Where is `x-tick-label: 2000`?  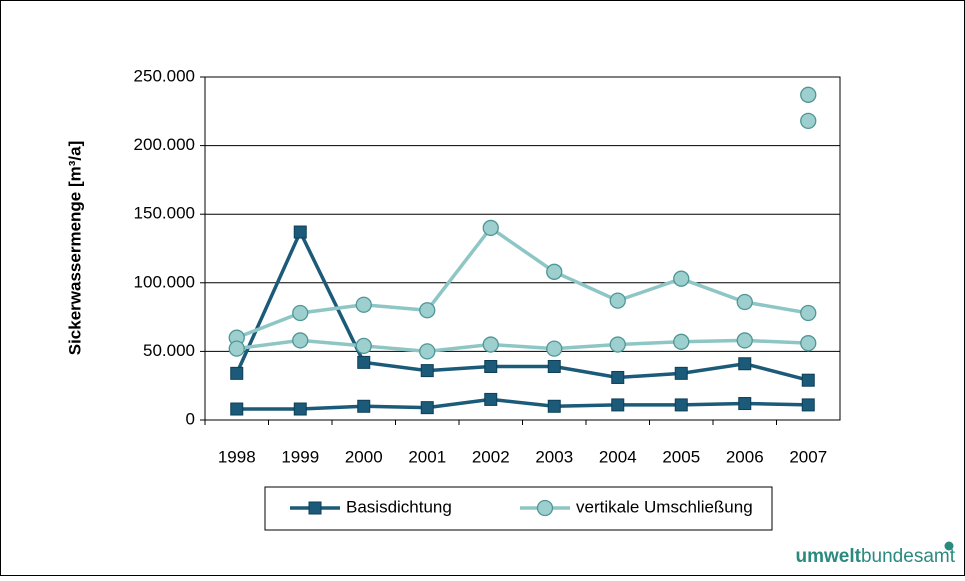
x-tick-label: 2000 is located at coordinates (364, 456).